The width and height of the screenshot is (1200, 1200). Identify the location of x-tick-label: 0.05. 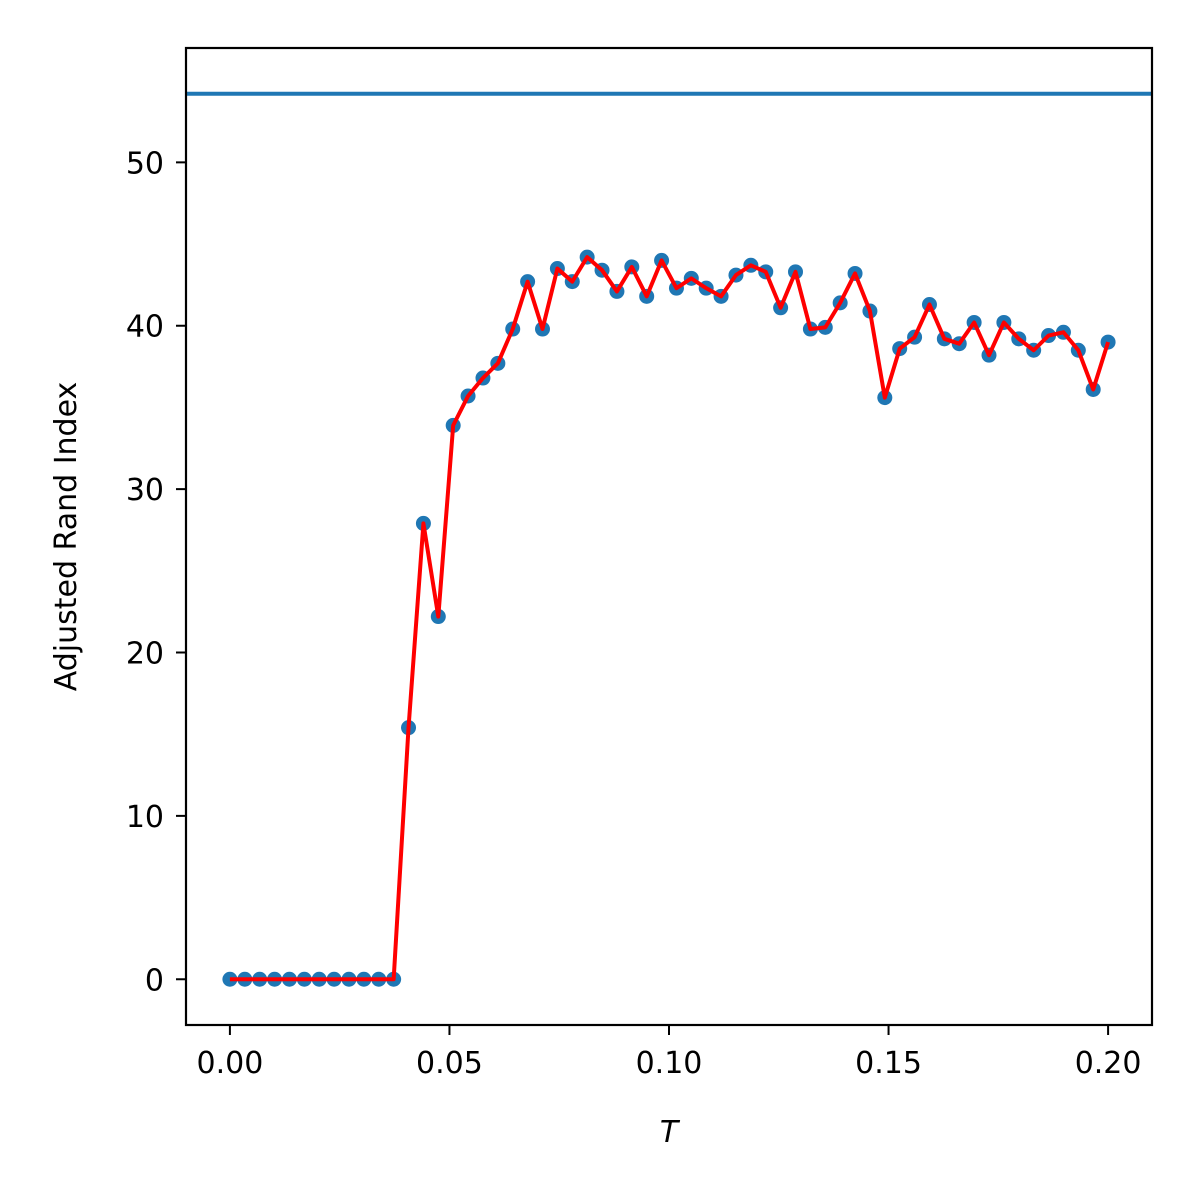
(449, 1063).